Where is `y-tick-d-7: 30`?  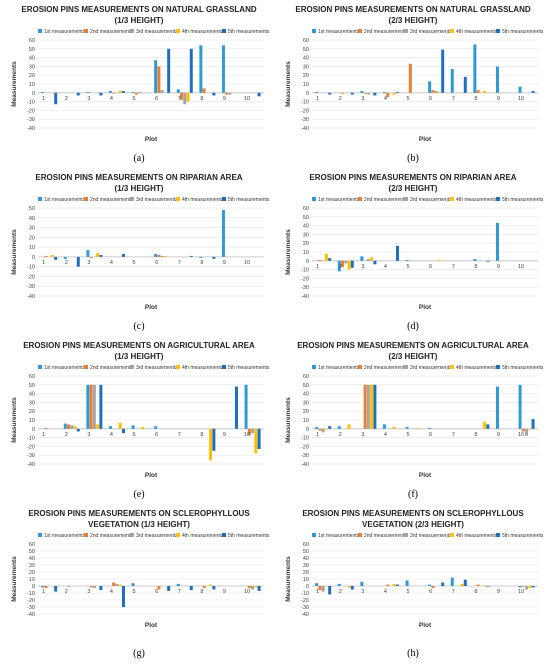
y-tick-d-7: 30 is located at coordinates (306, 235).